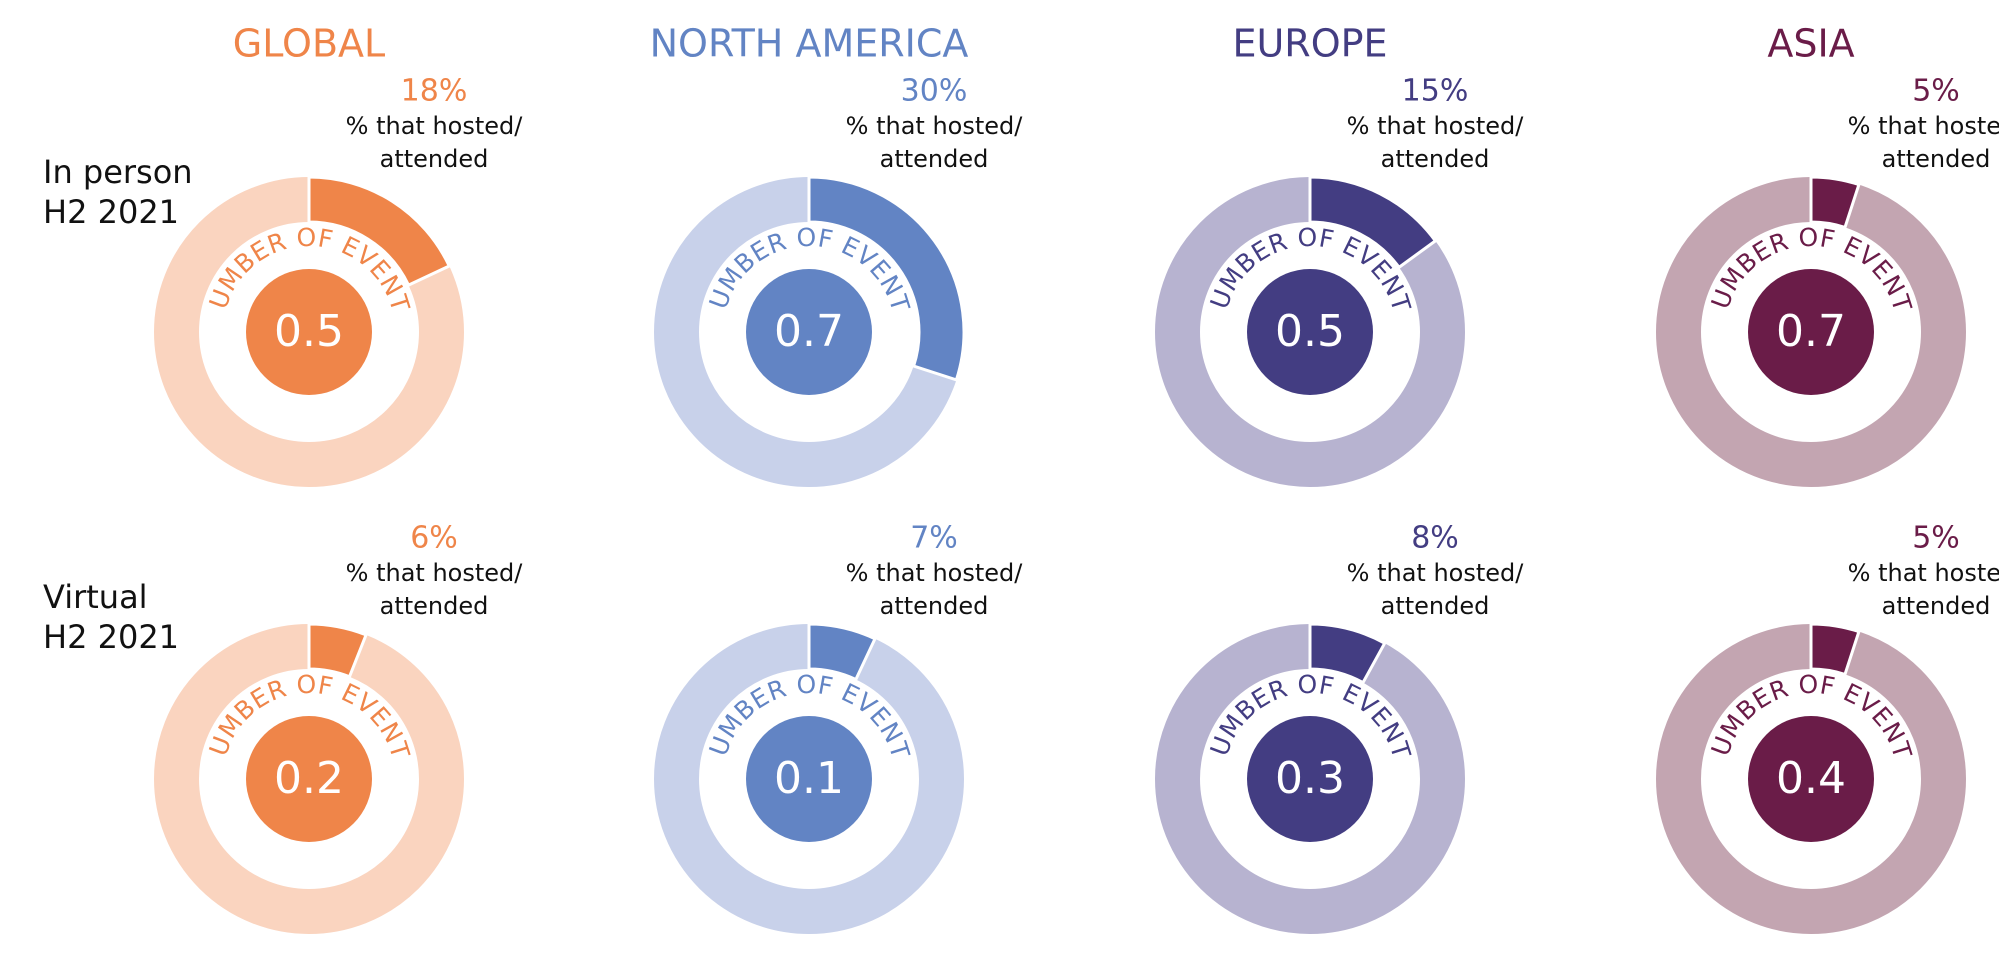  Describe the element at coordinates (1936, 606) in the screenshot. I see `caption-line2-1-3: attended` at that location.